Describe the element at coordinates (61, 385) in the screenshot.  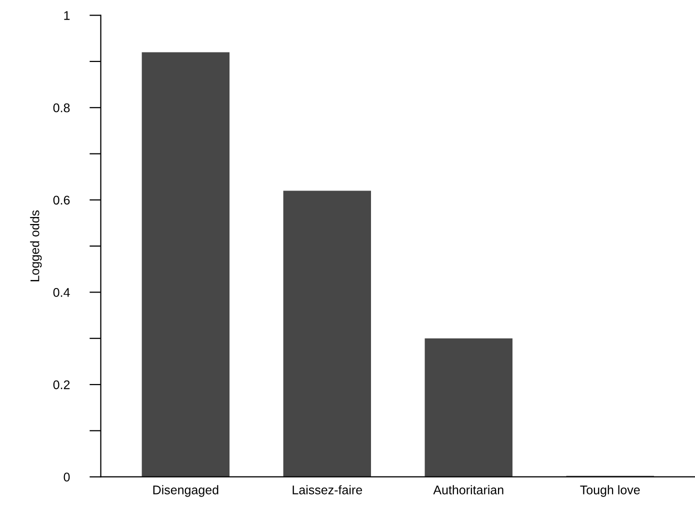
I see `y-tick-label: 0.2` at that location.